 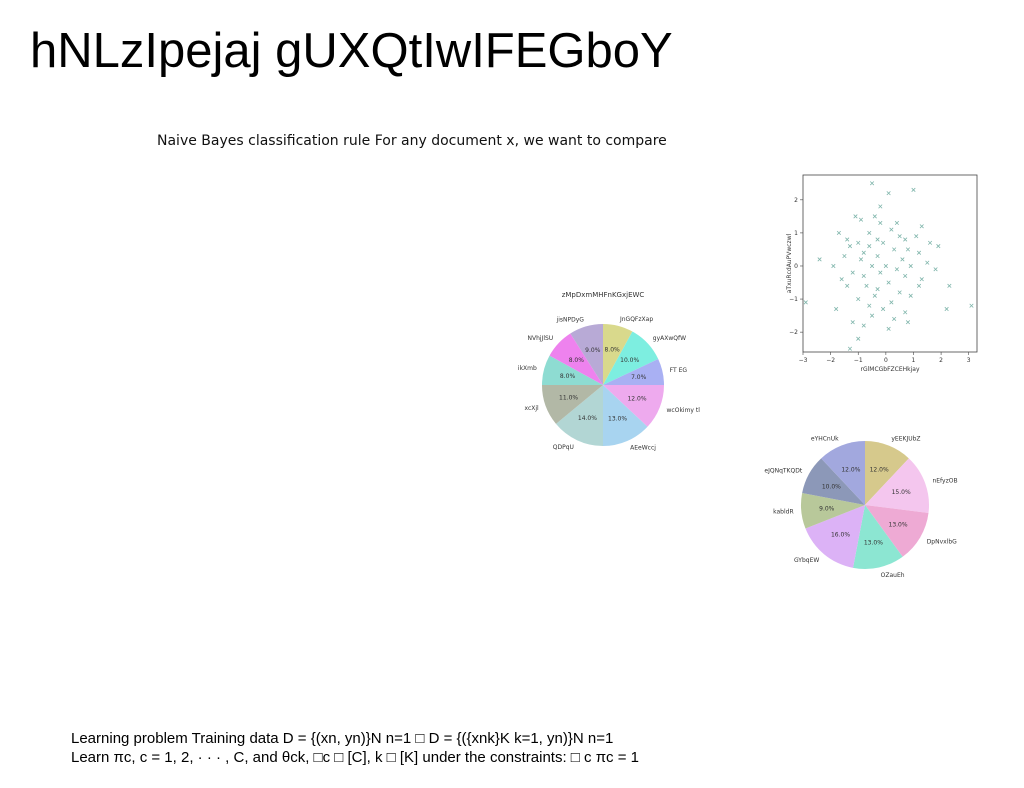 What do you see at coordinates (941, 360) in the screenshot?
I see `x-tick-label: 2` at bounding box center [941, 360].